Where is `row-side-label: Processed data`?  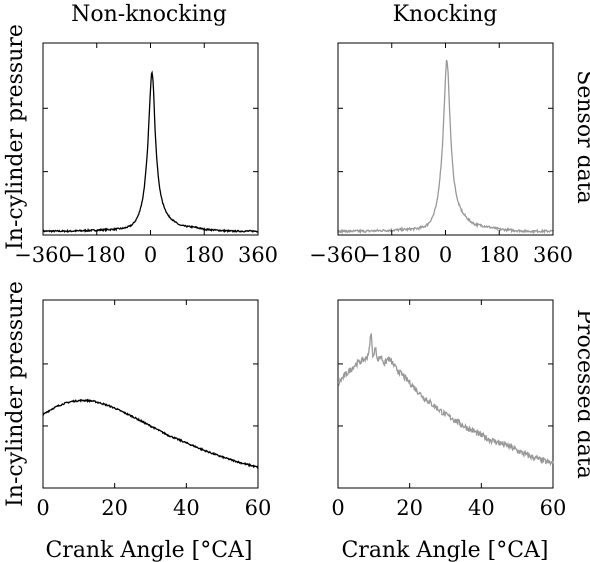 row-side-label: Processed data is located at coordinates (581, 394).